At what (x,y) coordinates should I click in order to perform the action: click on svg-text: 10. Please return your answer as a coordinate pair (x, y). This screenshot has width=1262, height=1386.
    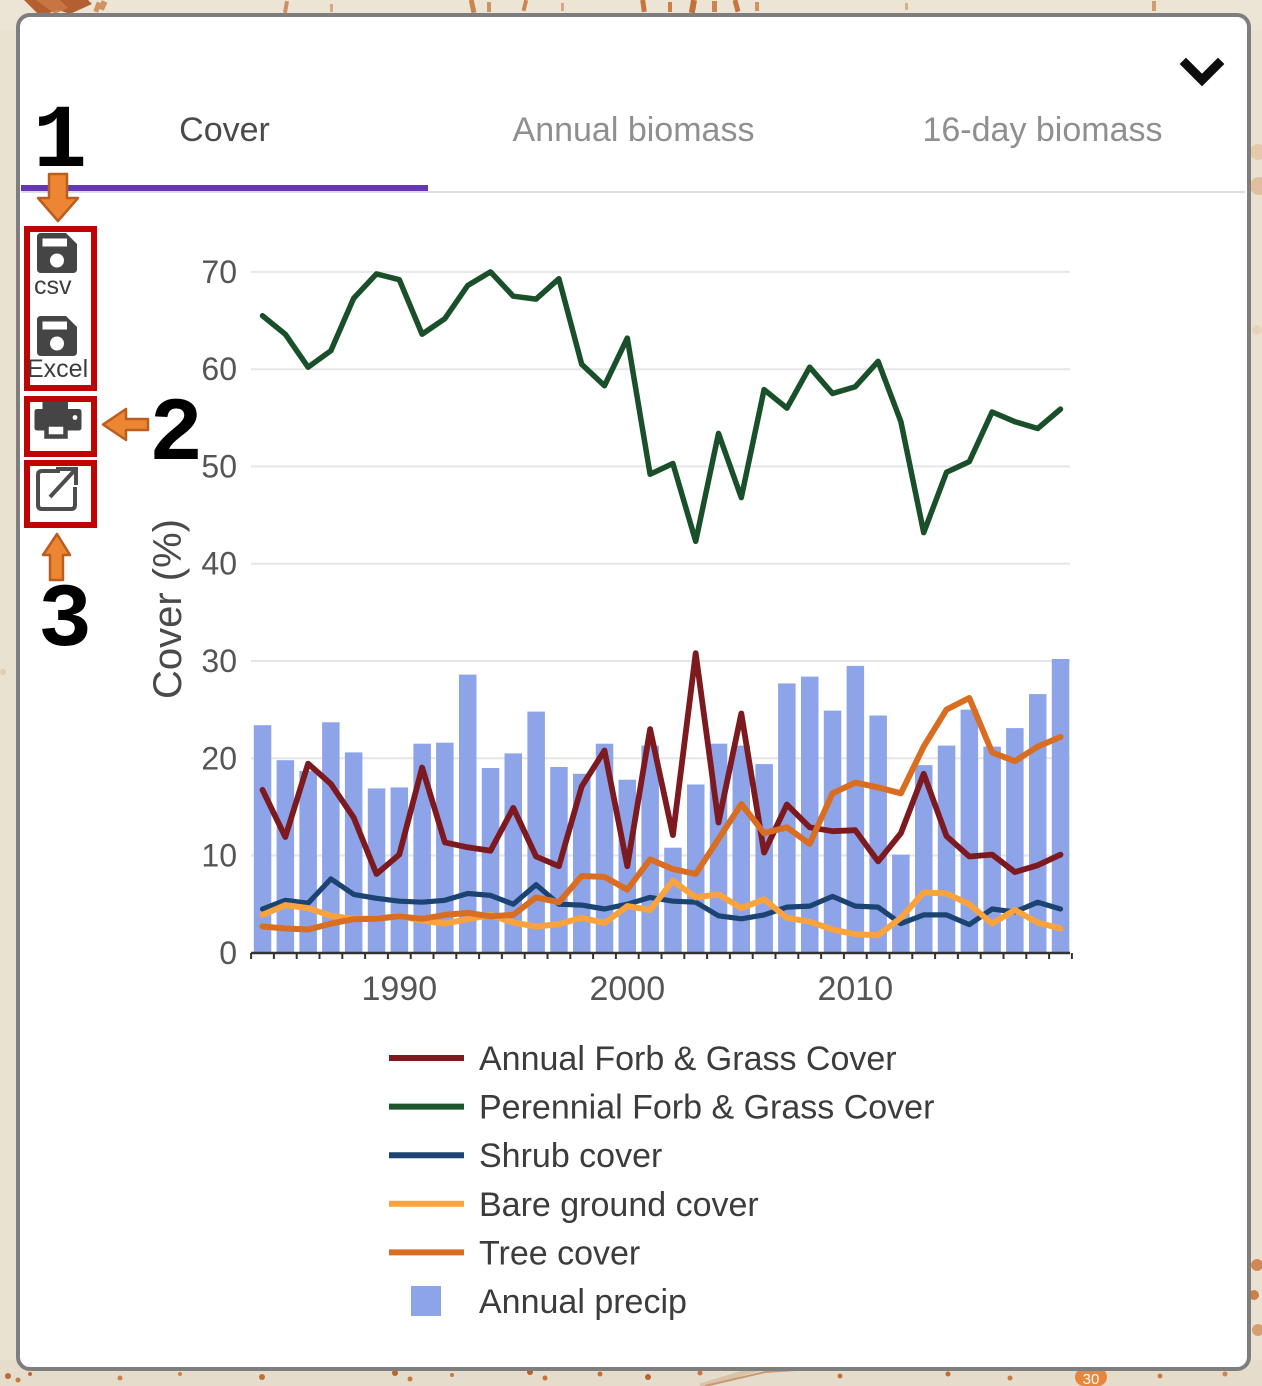
    Looking at the image, I should click on (219, 856).